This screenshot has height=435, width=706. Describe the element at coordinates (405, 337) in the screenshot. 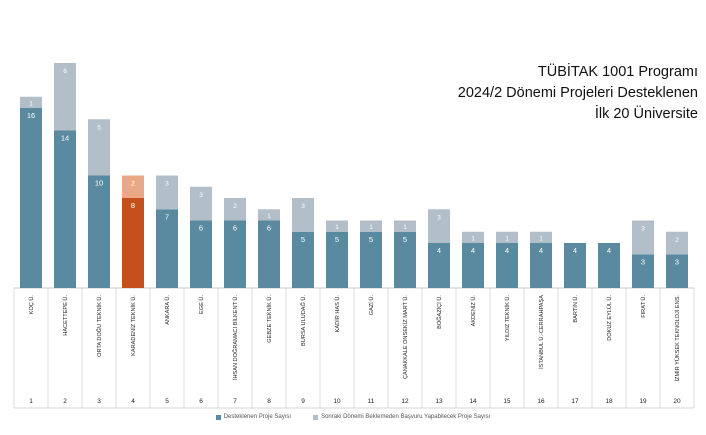

I see `category-label: ÇANAKKALE ONSEKİZ MART Ü.` at that location.